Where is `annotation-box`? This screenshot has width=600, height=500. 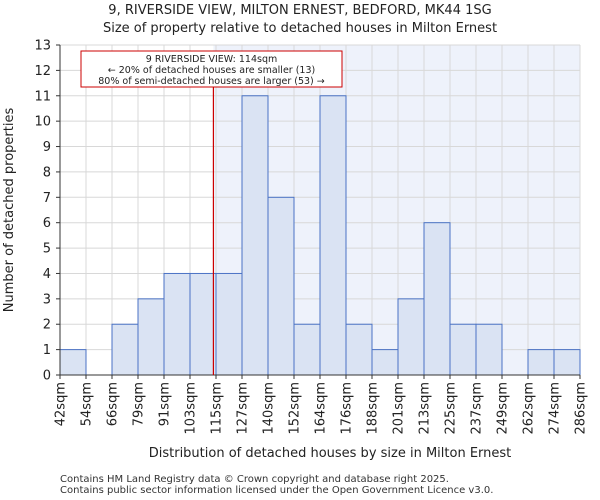 annotation-box is located at coordinates (211, 69).